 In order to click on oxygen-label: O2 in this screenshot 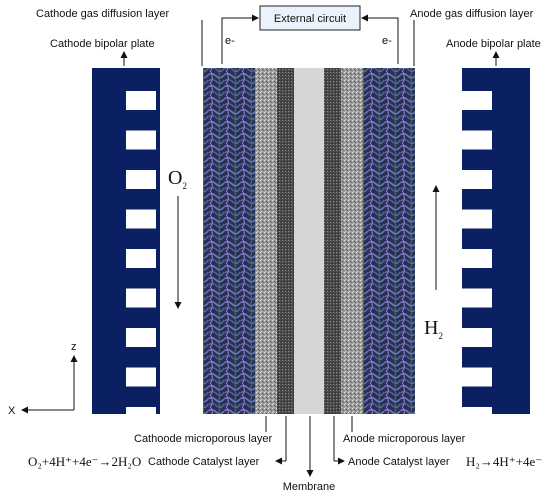, I will do `click(177, 179)`.